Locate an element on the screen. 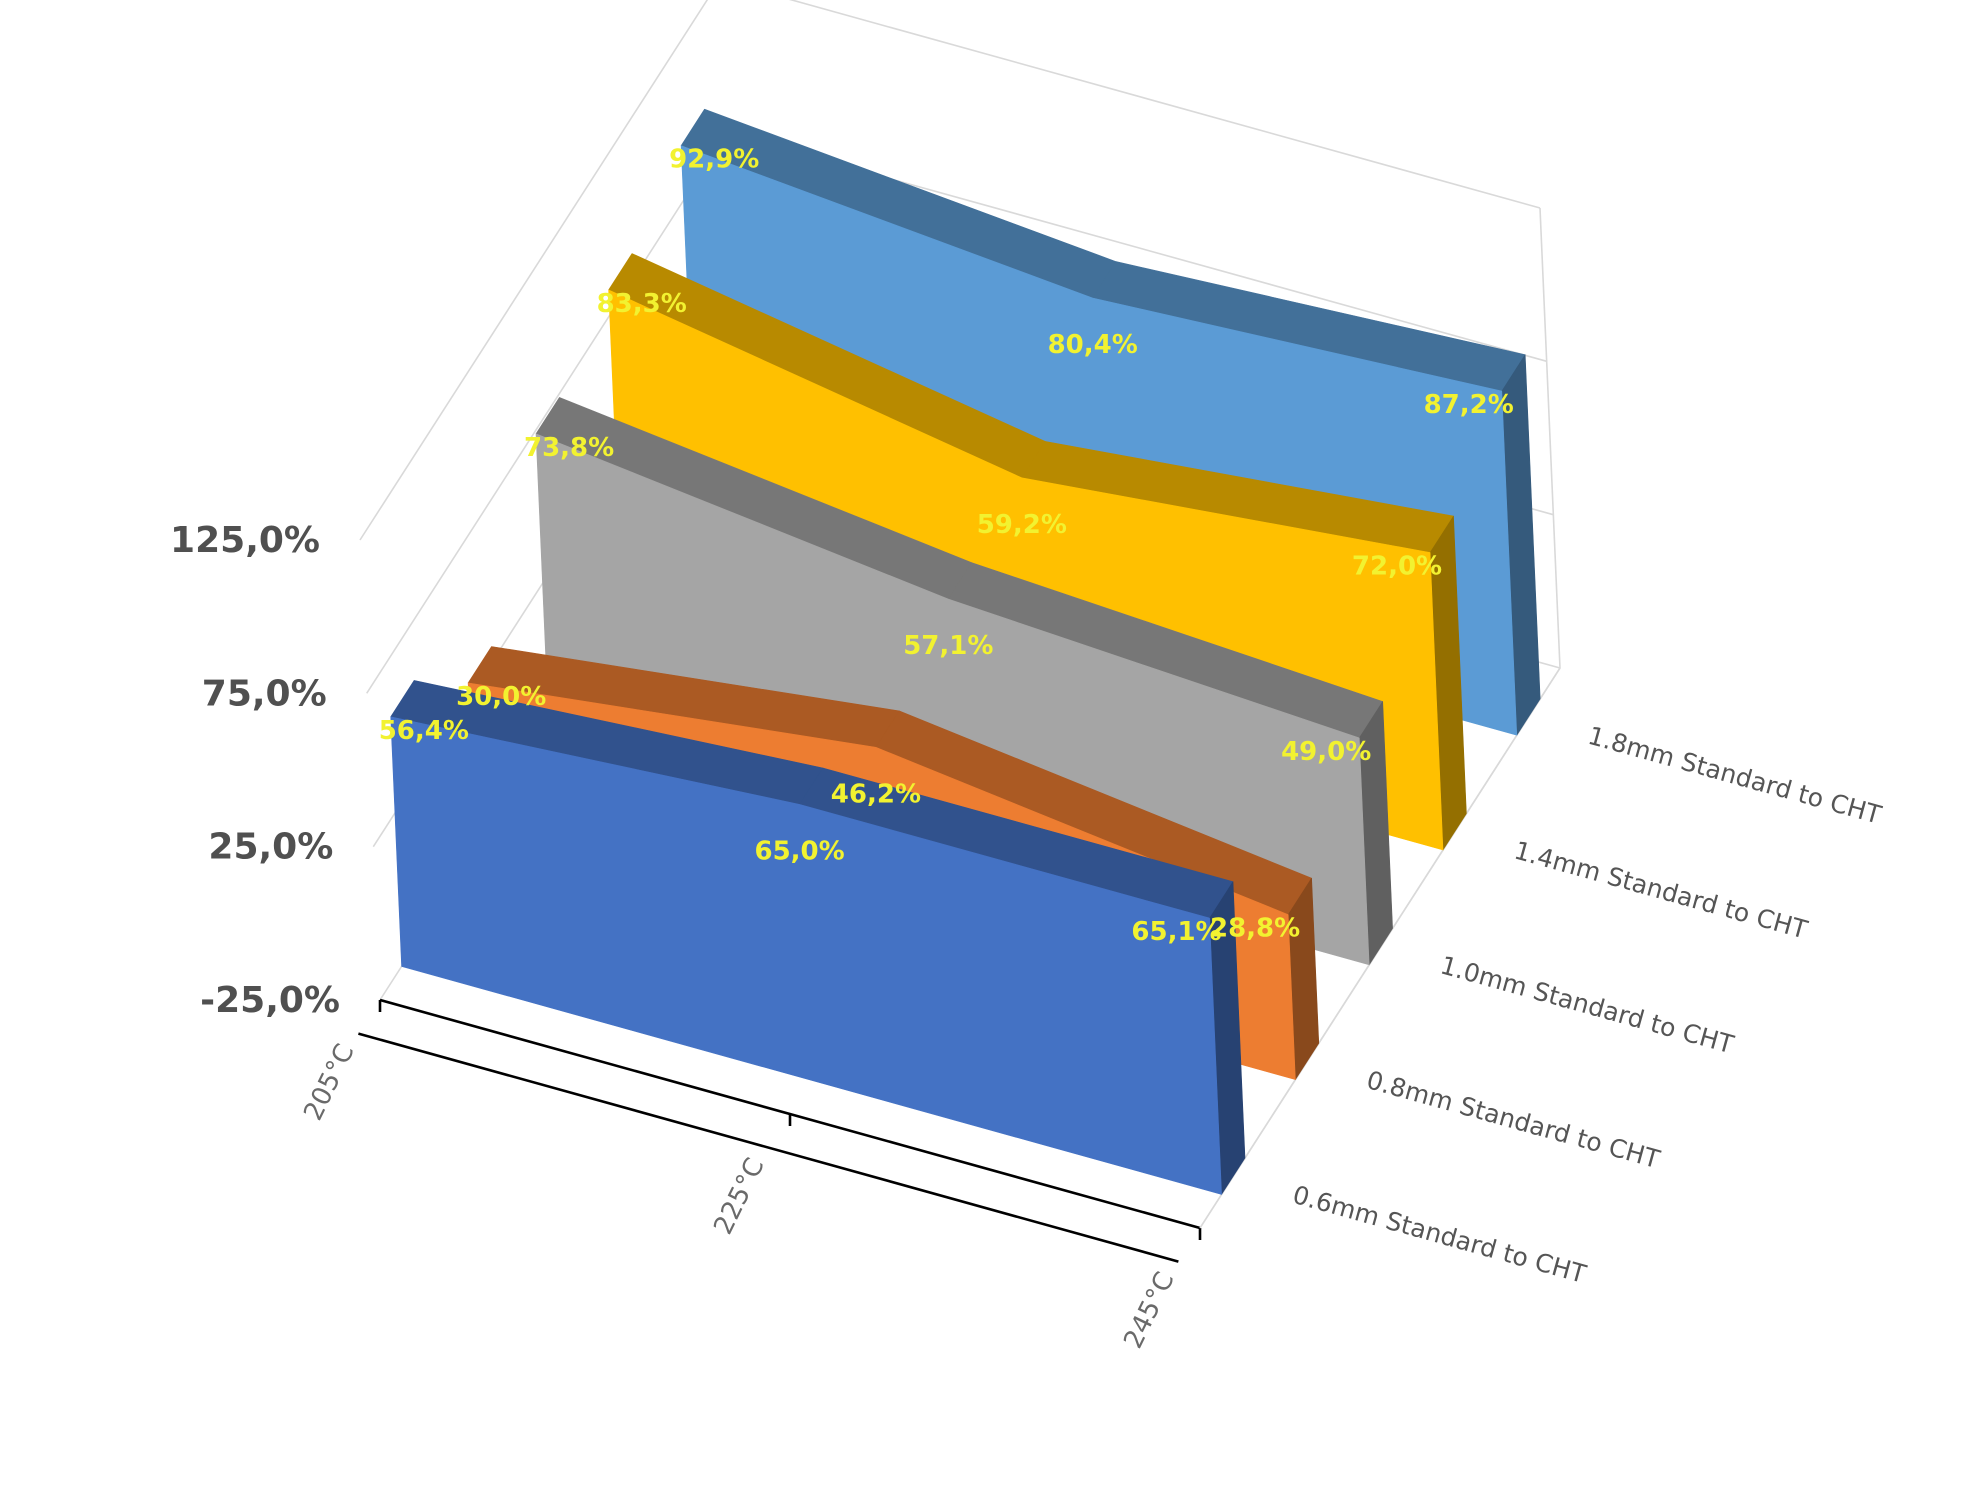 The image size is (1980, 1485). data-label-0-1: 65,0% is located at coordinates (799, 851).